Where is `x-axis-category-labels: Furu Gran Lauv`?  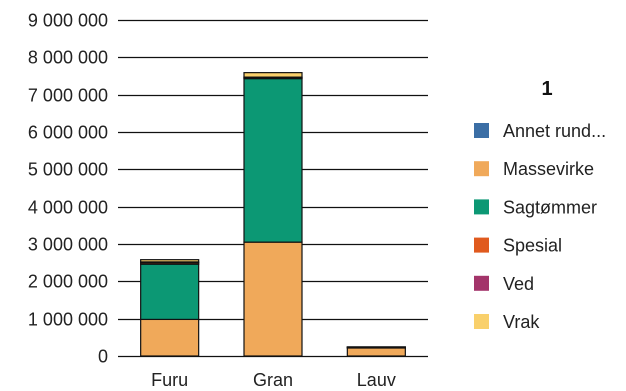
x-axis-category-labels: Furu Gran Lauv is located at coordinates (273, 380).